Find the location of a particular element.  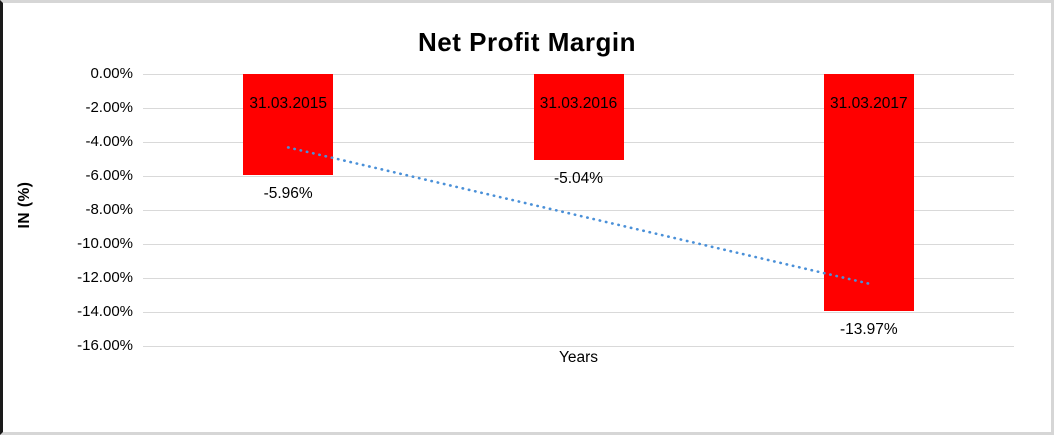

y-tick-label: -6.00% is located at coordinates (109, 175).